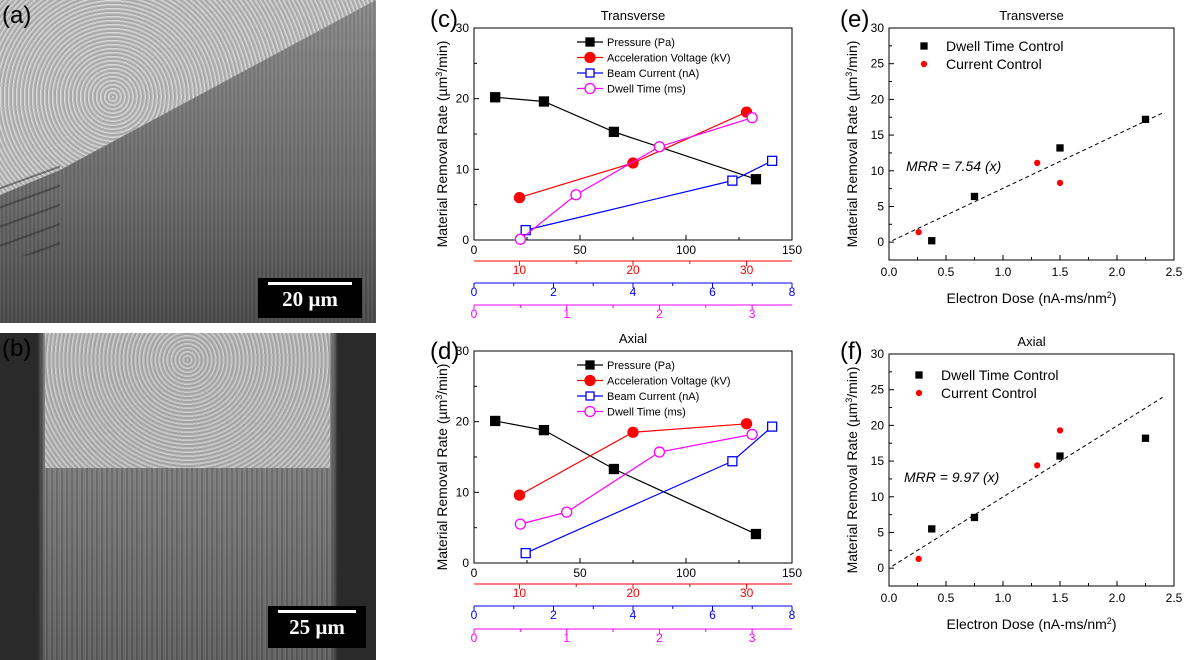 This screenshot has width=1200, height=660. Describe the element at coordinates (17, 348) in the screenshot. I see `panel-label-b: (b)` at that location.